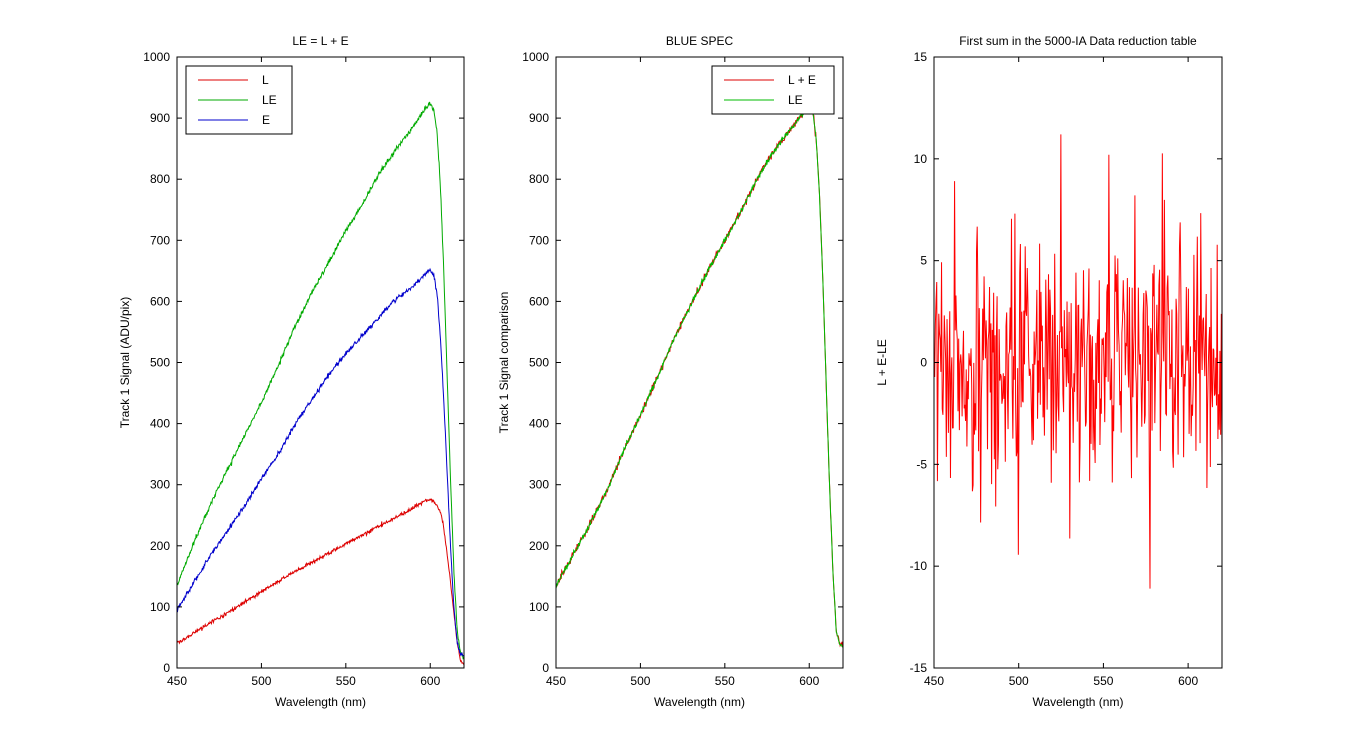  What do you see at coordinates (919, 566) in the screenshot?
I see `y-tick-label: -10` at bounding box center [919, 566].